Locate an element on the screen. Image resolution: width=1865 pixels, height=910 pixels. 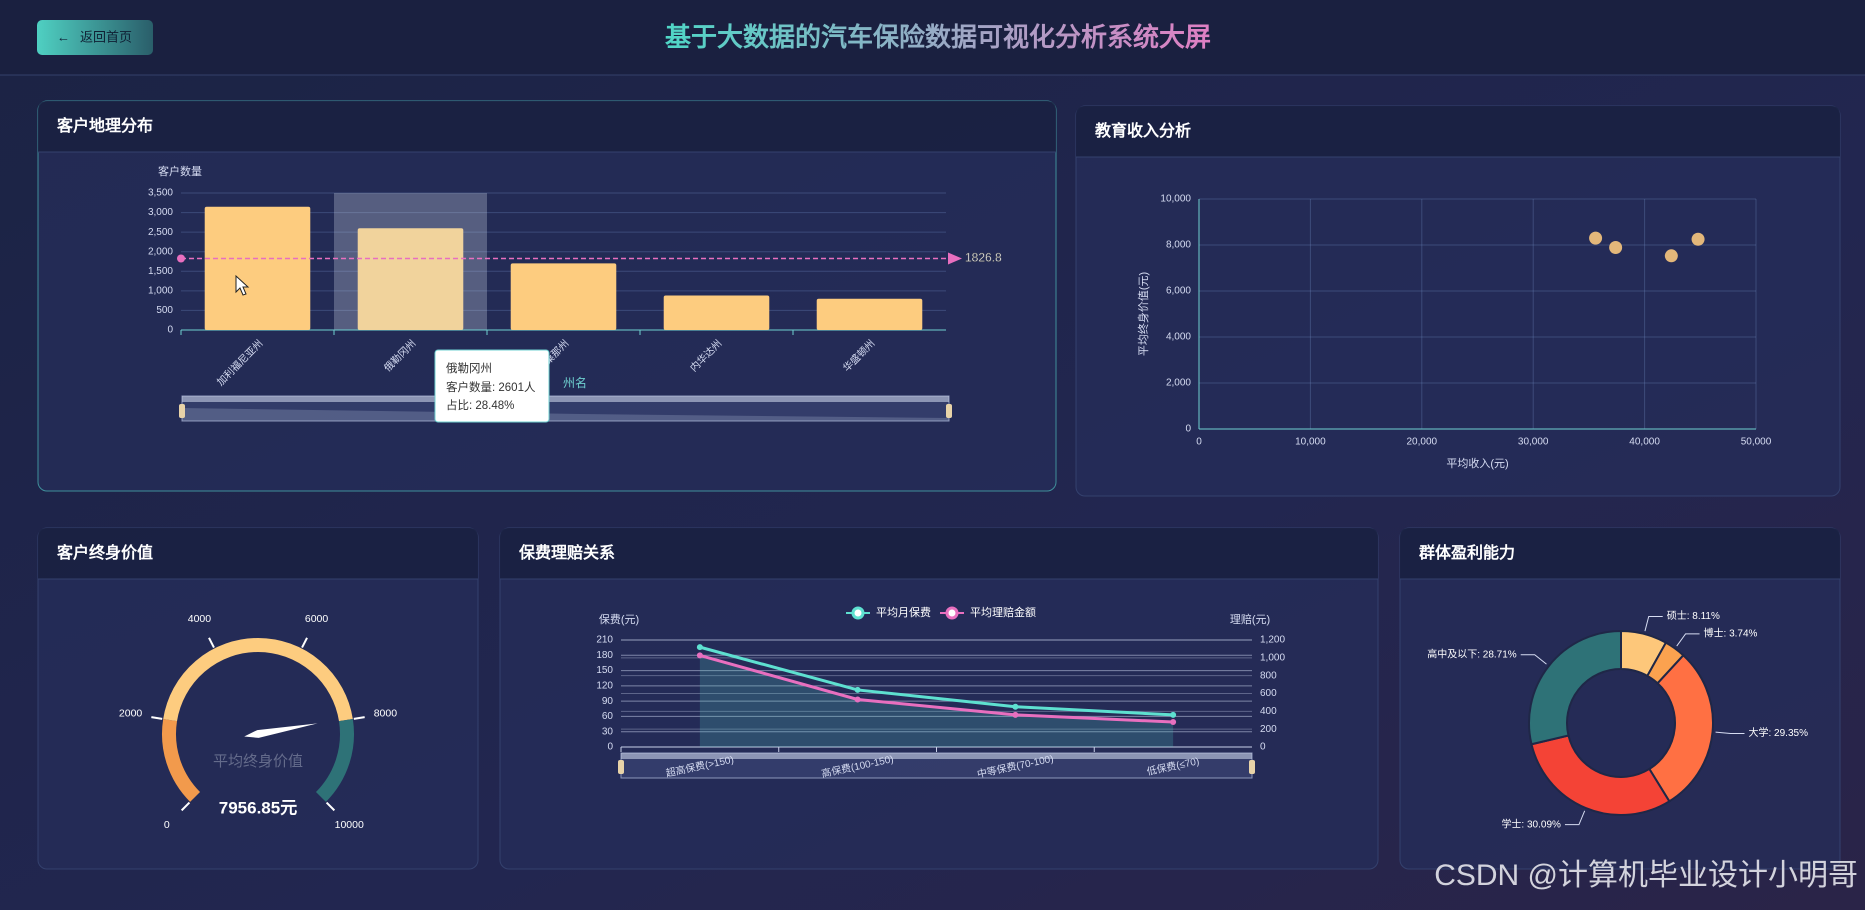
y2-tick-label: 1,000 is located at coordinates (1272, 657).